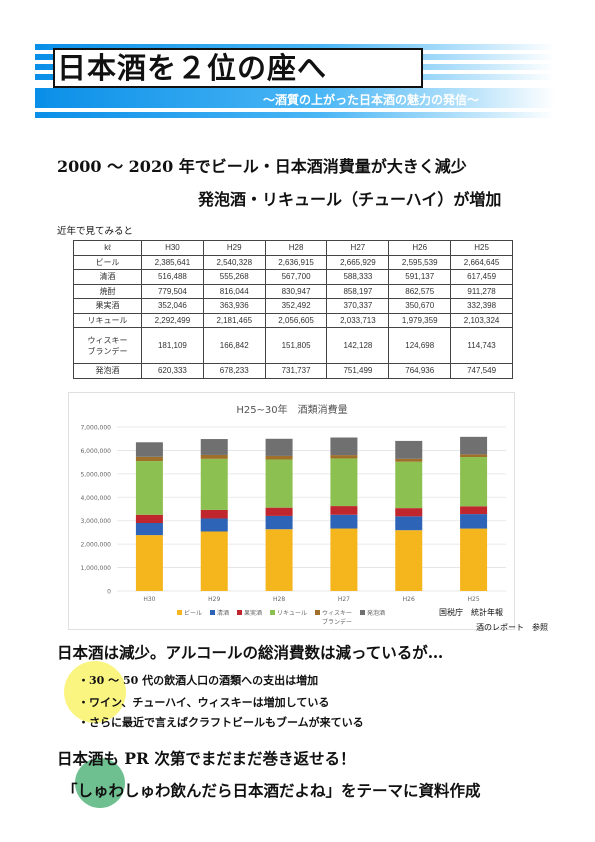 This screenshot has width=595, height=842. What do you see at coordinates (358, 306) in the screenshot?
I see `table-cell: 370,337` at bounding box center [358, 306].